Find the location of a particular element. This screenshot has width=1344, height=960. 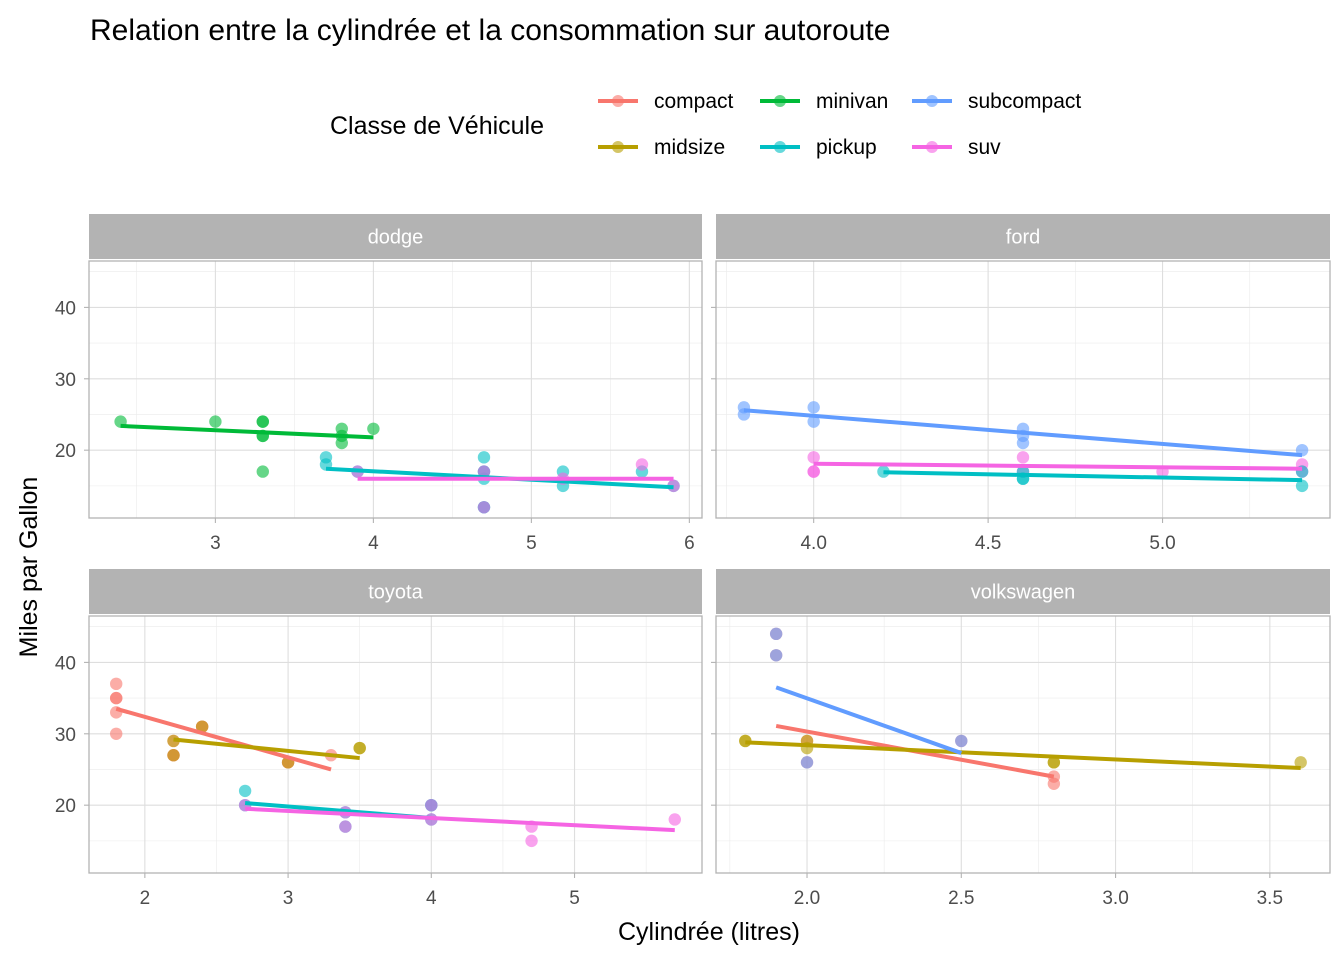

x-tick-label: 3.0 is located at coordinates (1115, 898).